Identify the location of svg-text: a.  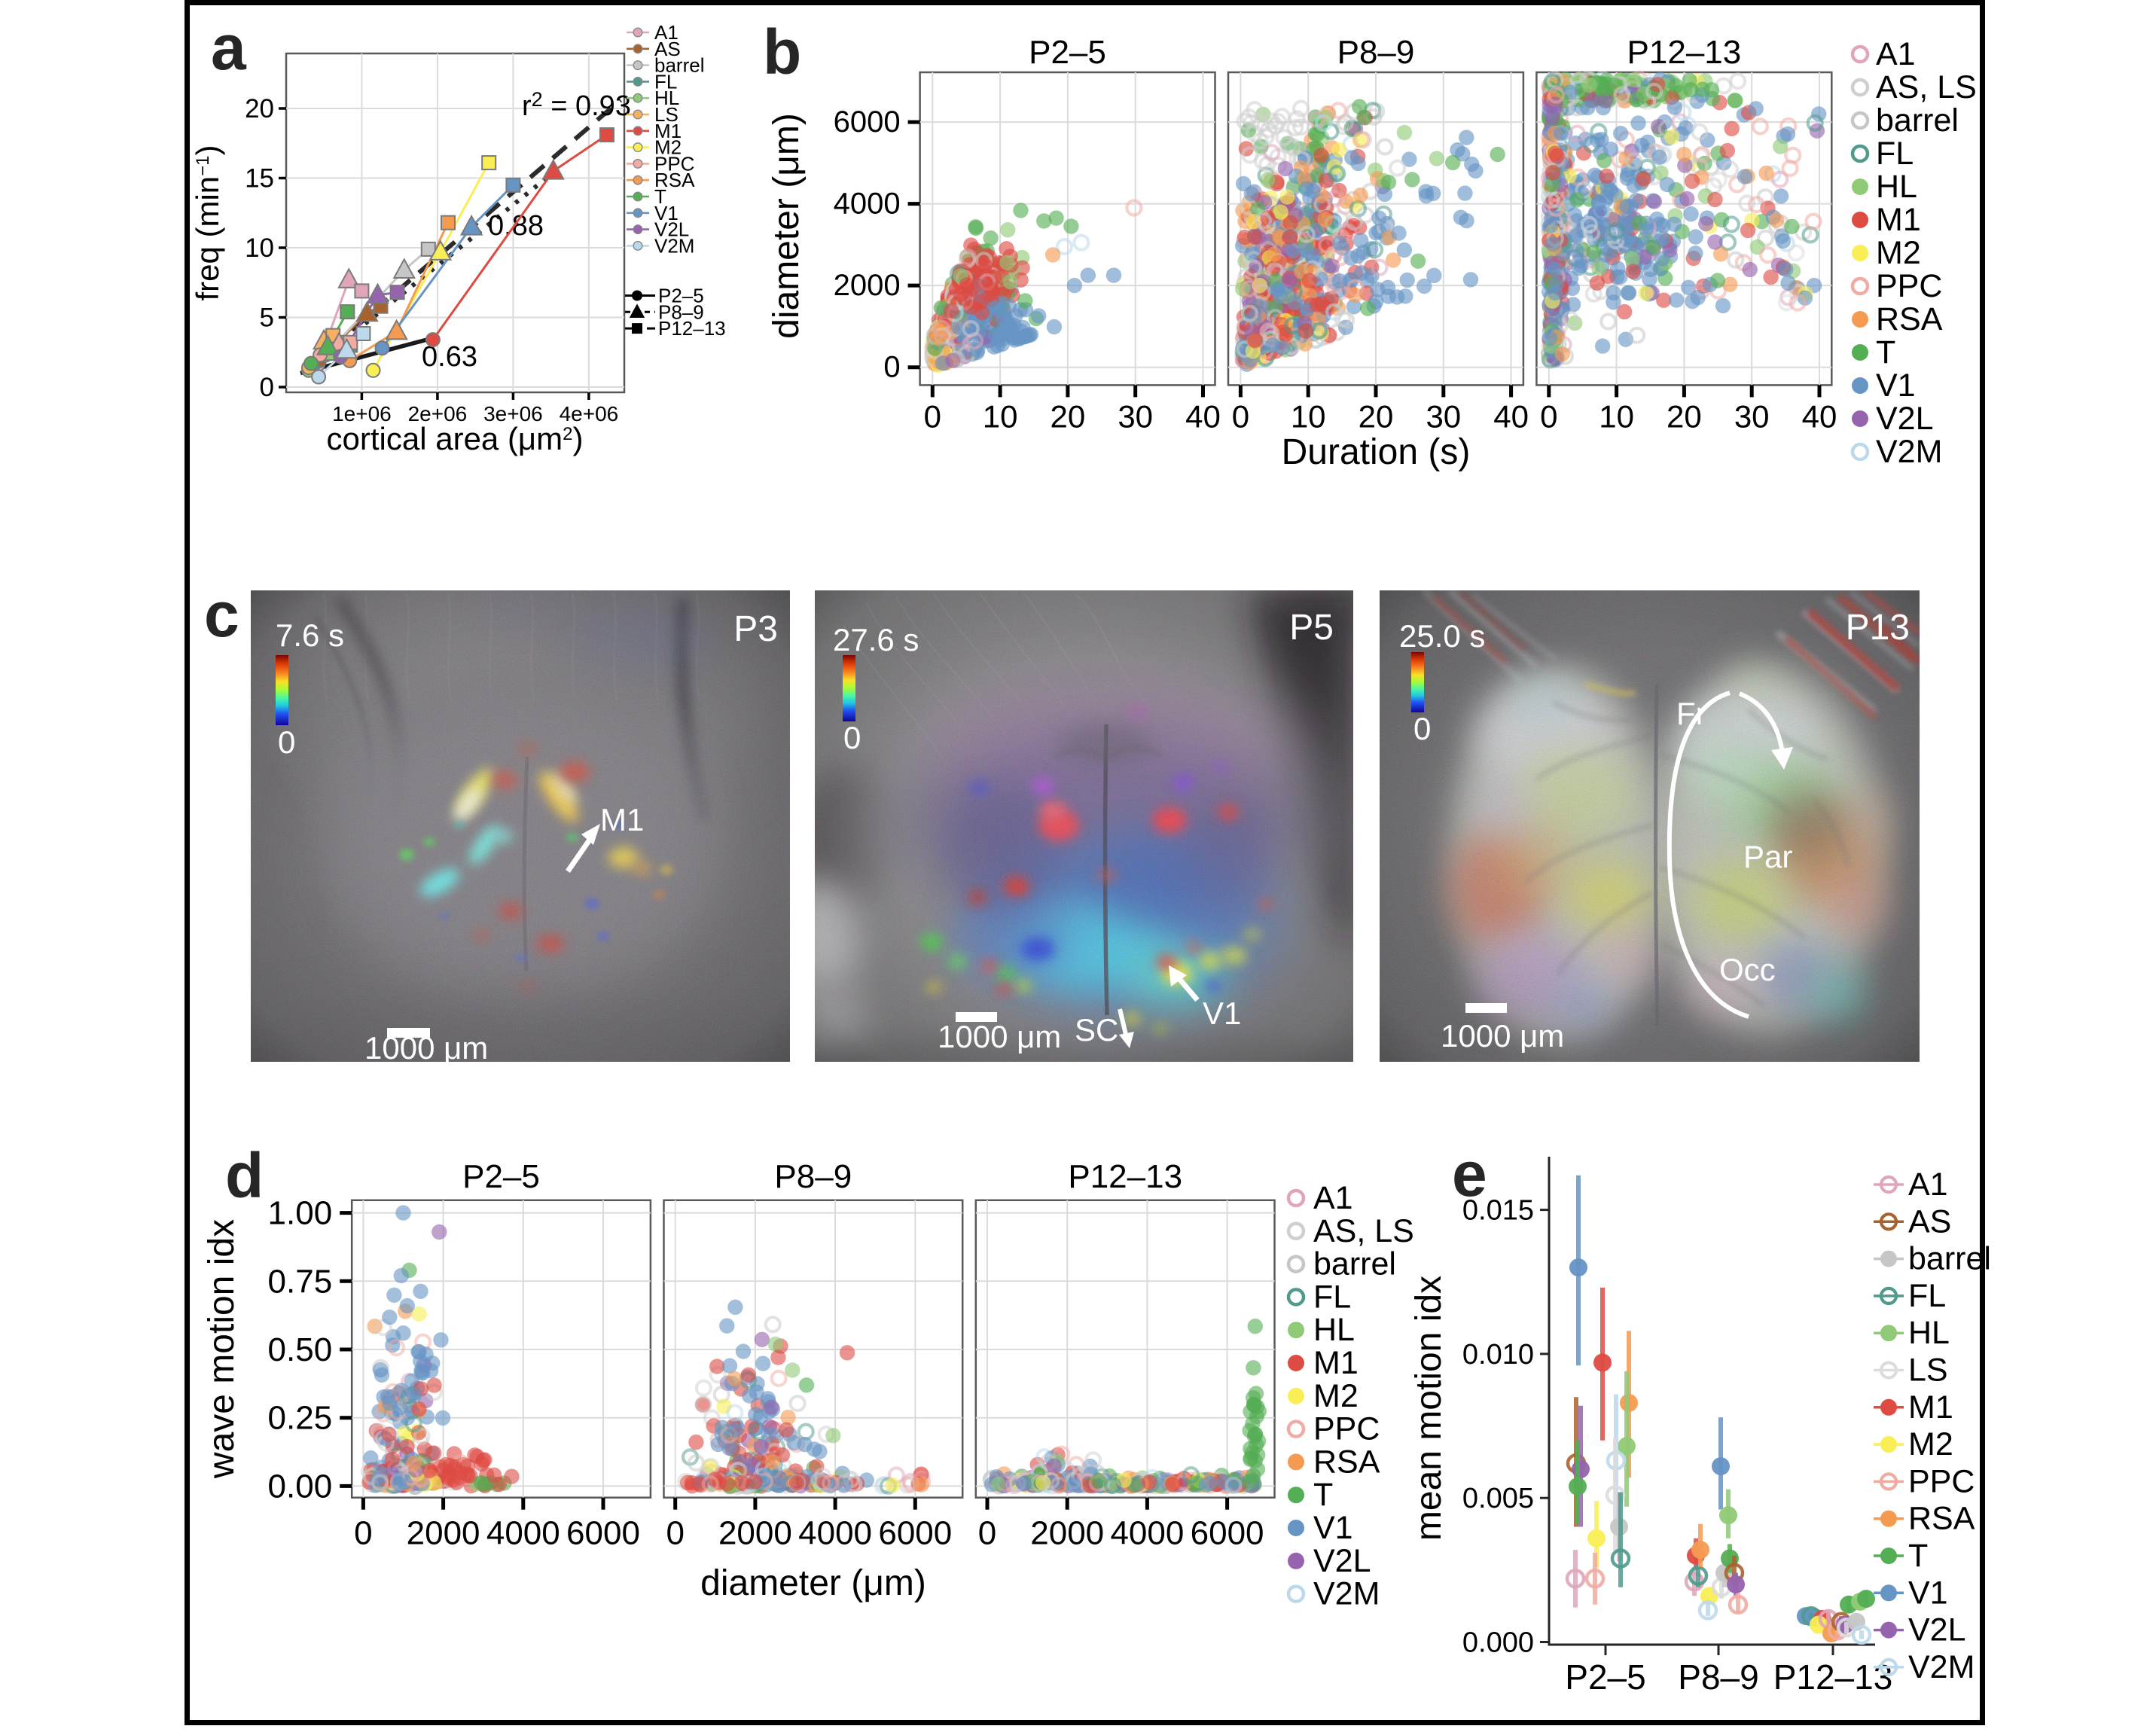
(229, 47).